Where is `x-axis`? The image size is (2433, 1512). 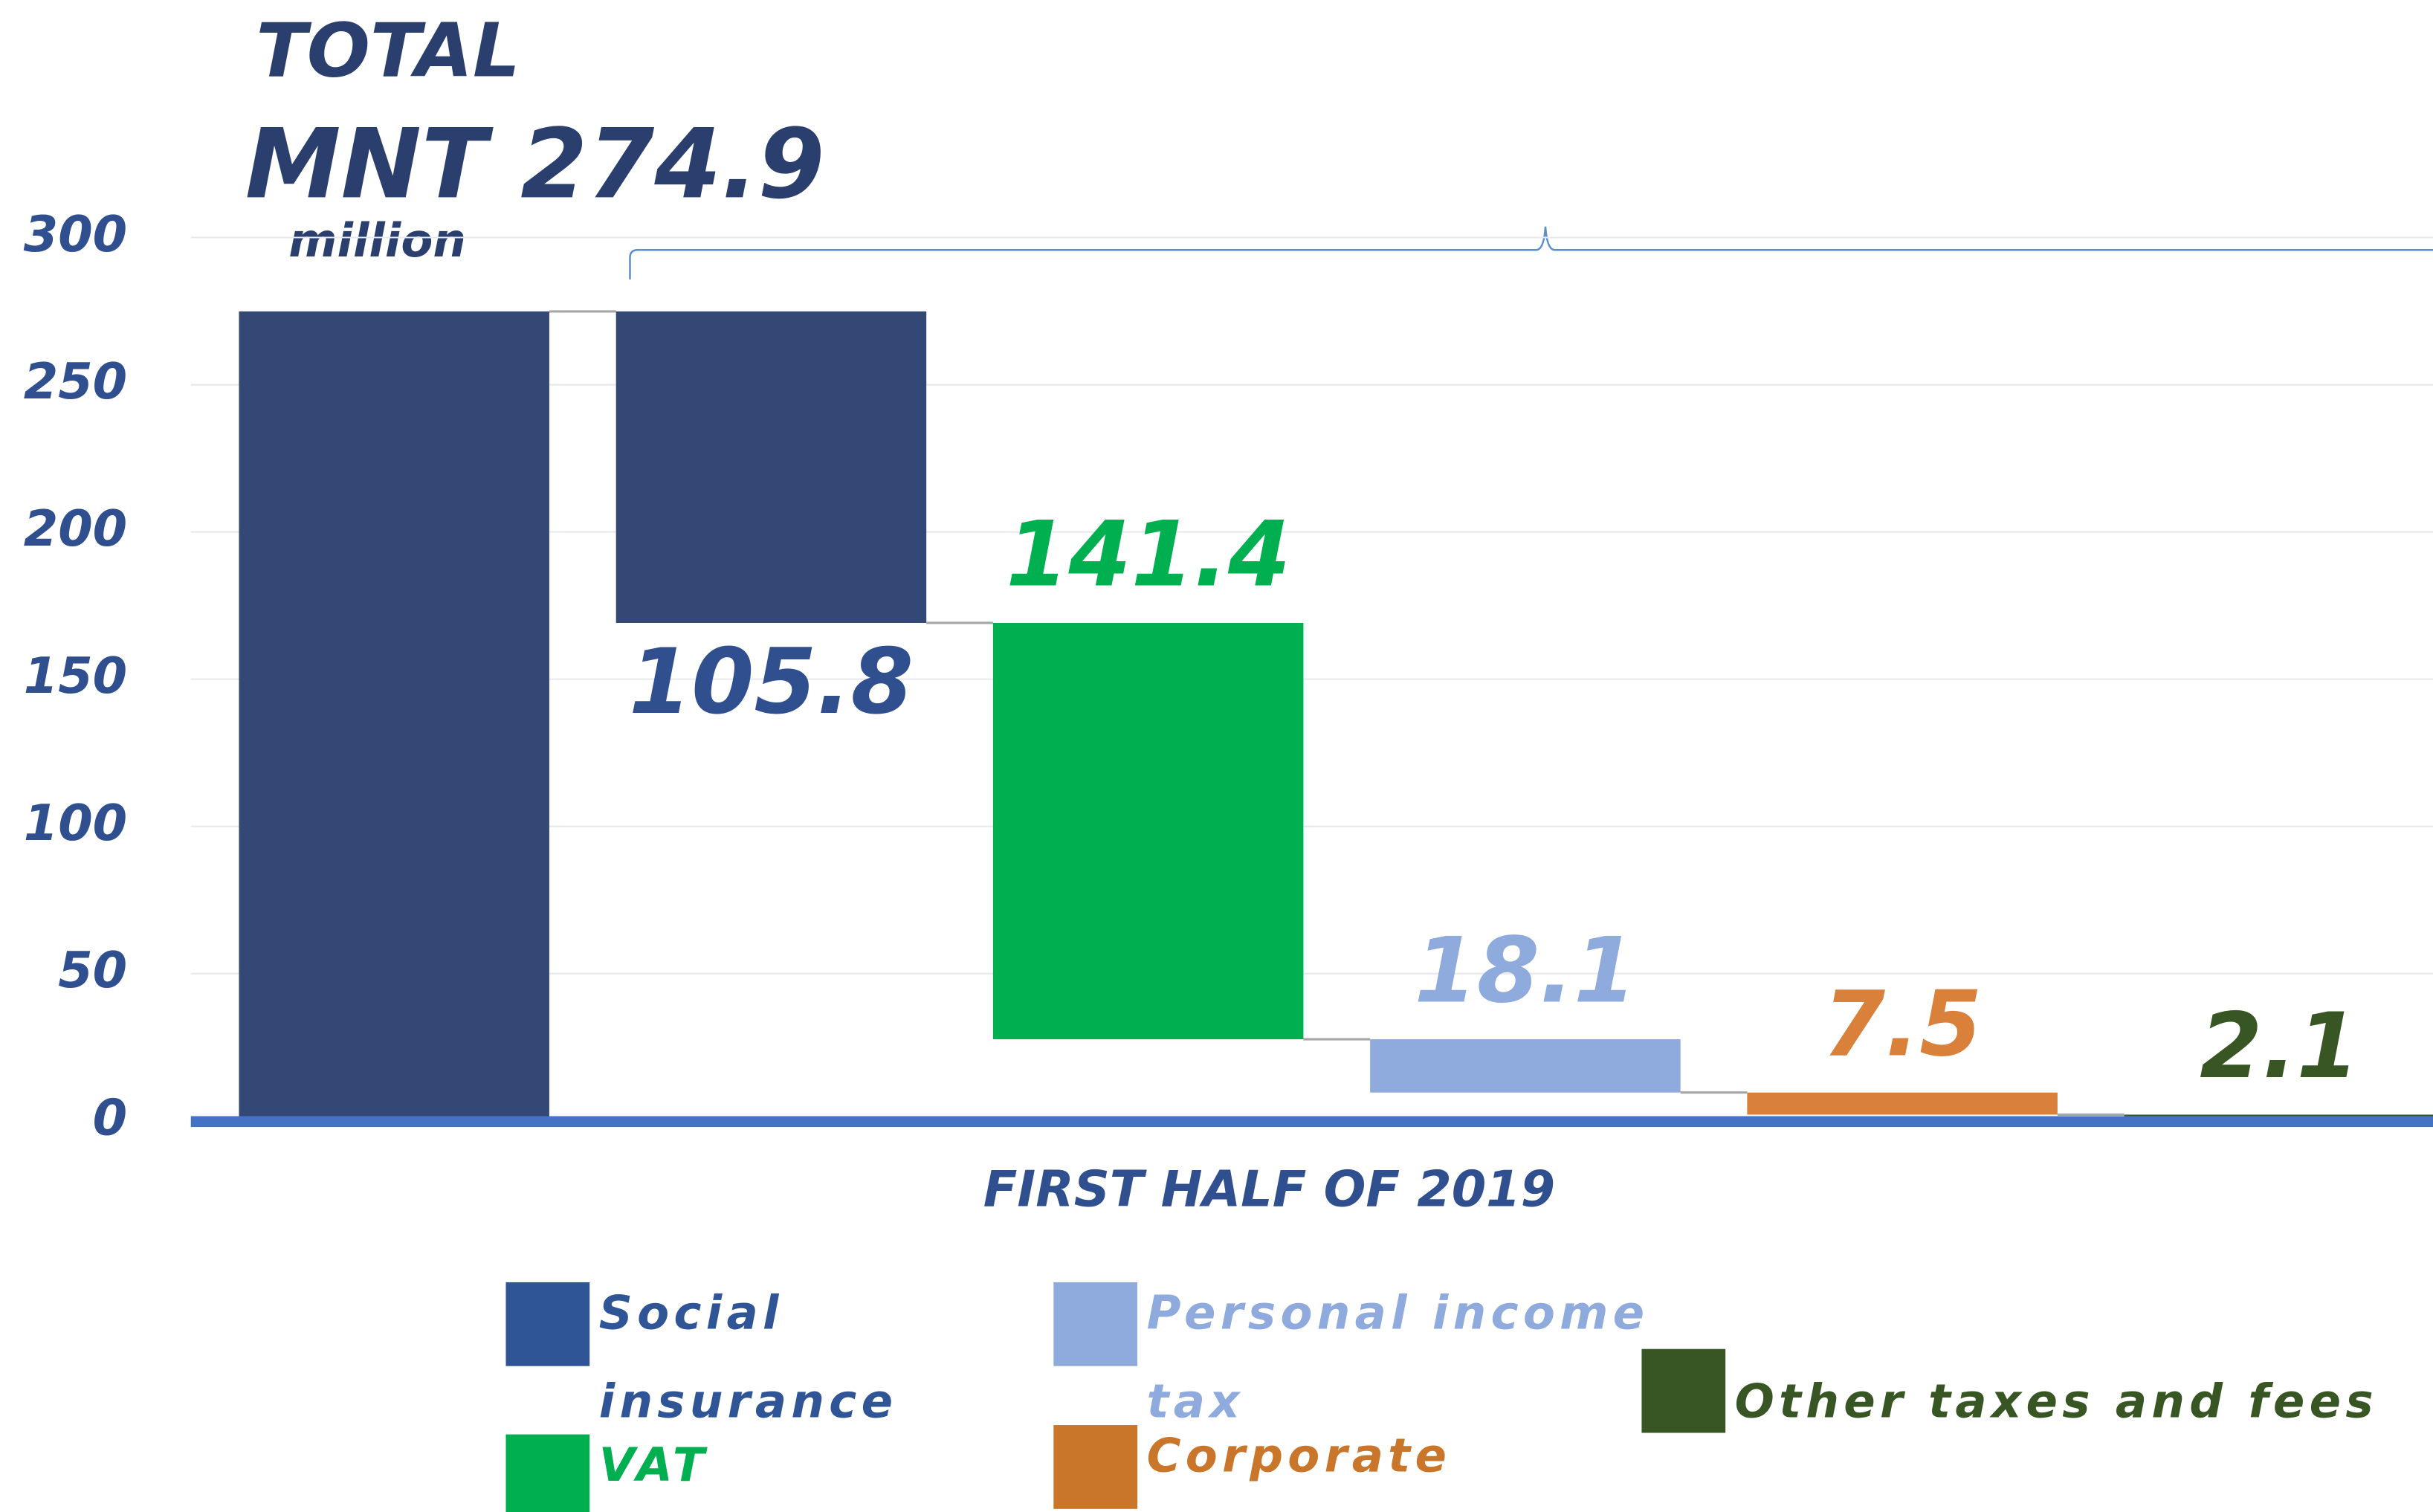
x-axis is located at coordinates (1311, 1122).